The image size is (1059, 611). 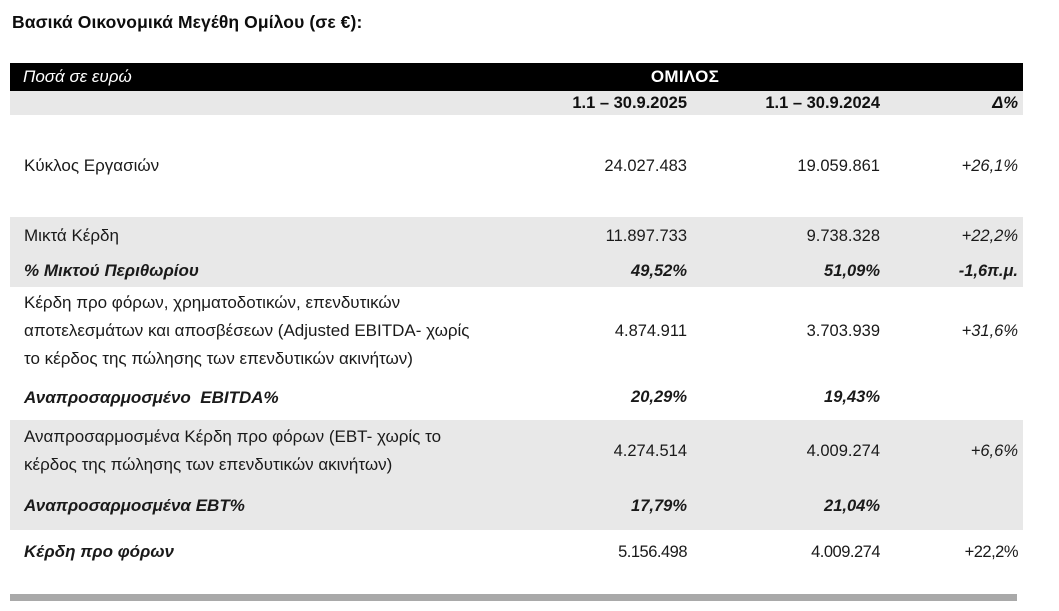 What do you see at coordinates (250, 103) in the screenshot?
I see `period-header-spacer` at bounding box center [250, 103].